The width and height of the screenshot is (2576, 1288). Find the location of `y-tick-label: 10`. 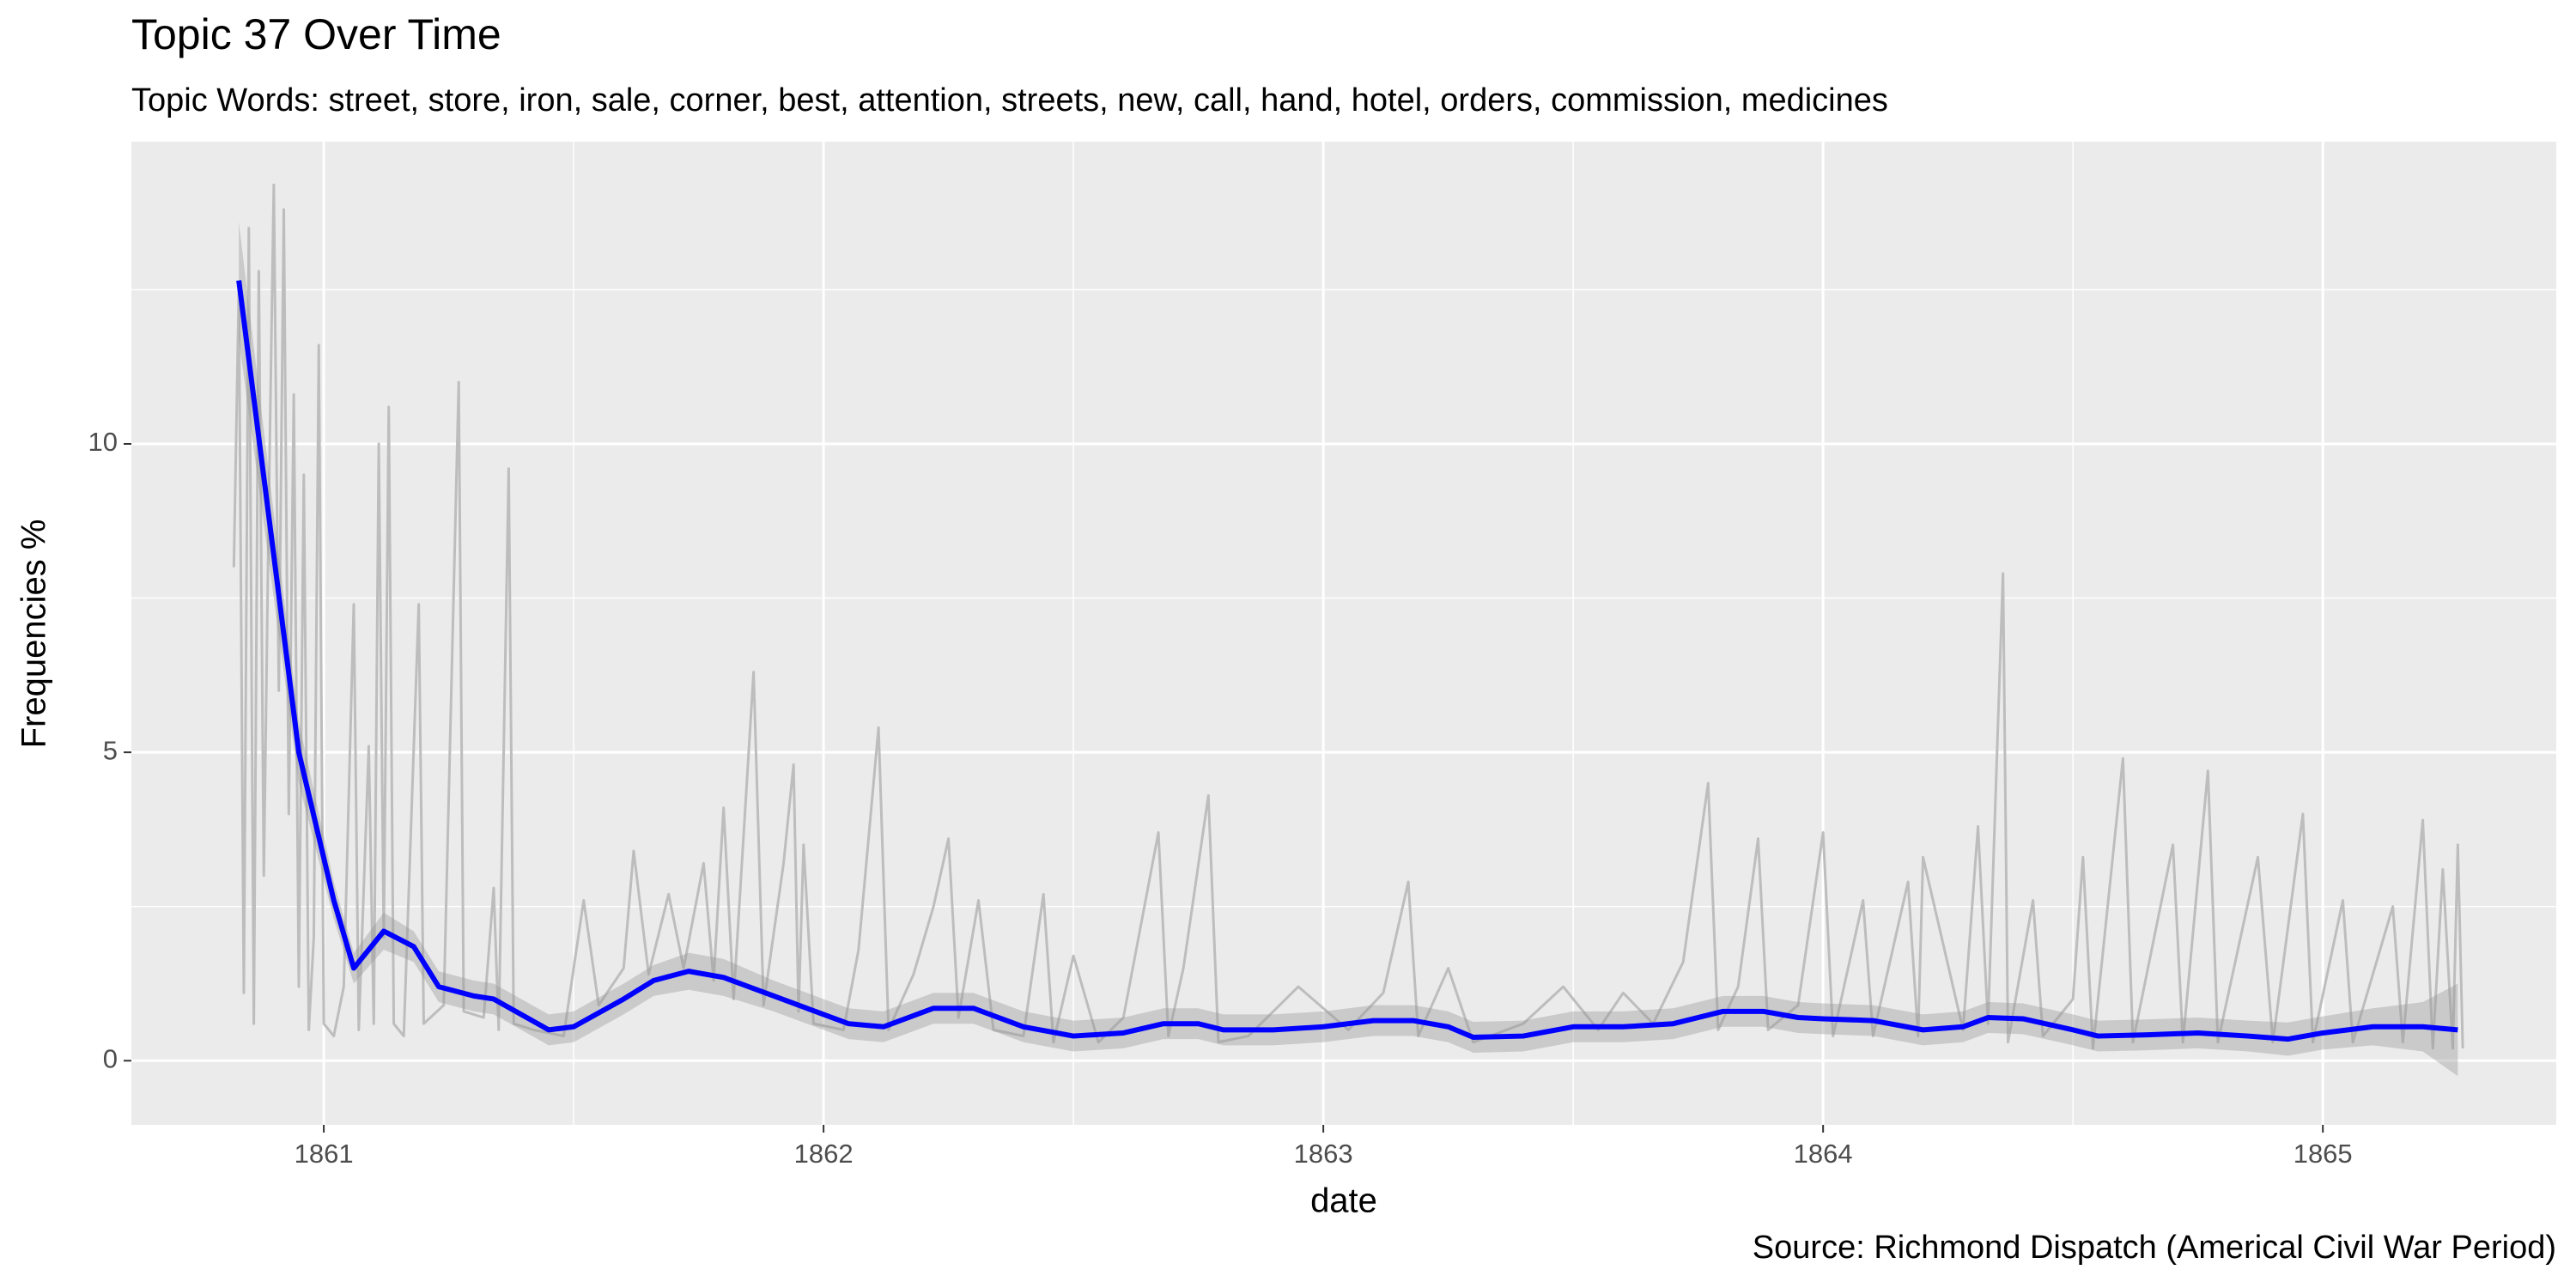

y-tick-label: 10 is located at coordinates (103, 442).